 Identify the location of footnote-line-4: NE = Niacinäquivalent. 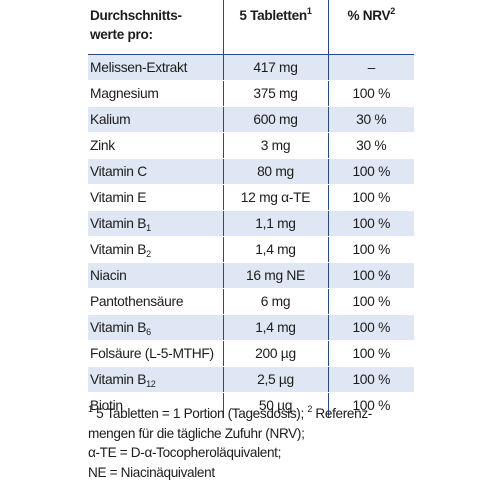
(151, 472).